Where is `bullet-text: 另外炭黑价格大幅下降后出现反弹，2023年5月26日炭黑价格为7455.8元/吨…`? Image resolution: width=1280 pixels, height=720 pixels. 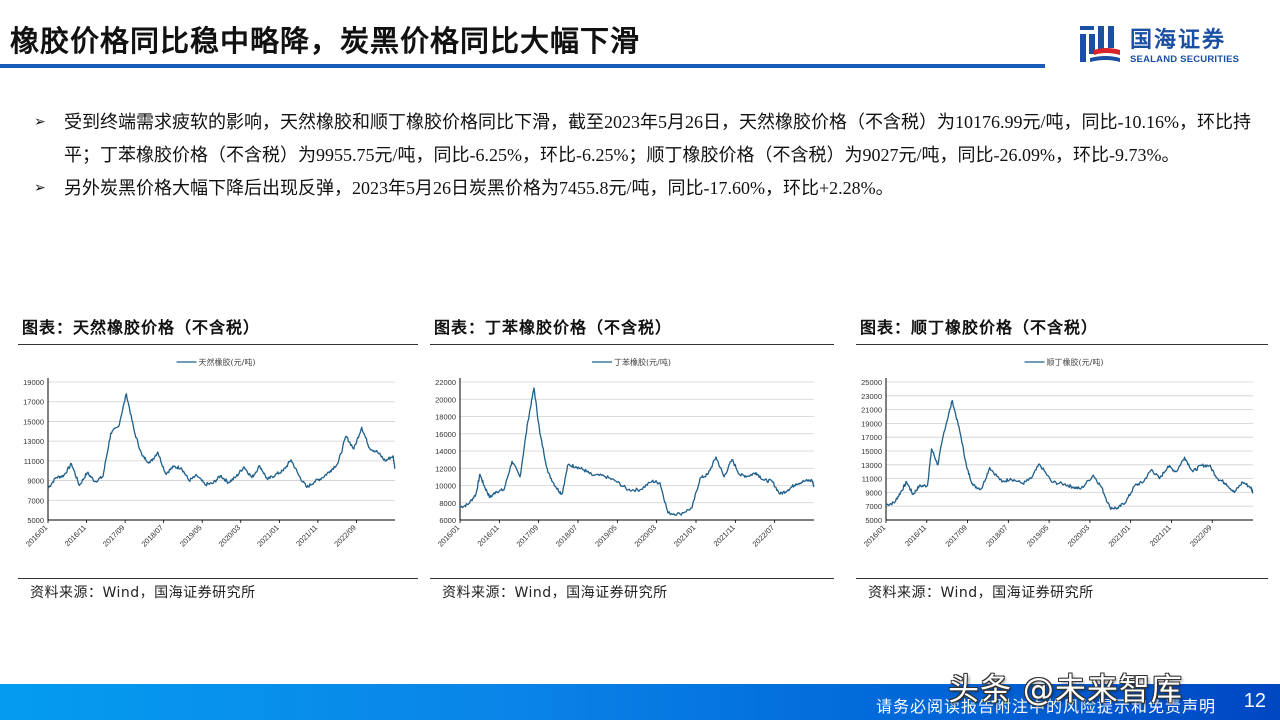 bullet-text: 另外炭黑价格大幅下降后出现反弹，2023年5月26日炭黑价格为7455.8元/吨… is located at coordinates (479, 188).